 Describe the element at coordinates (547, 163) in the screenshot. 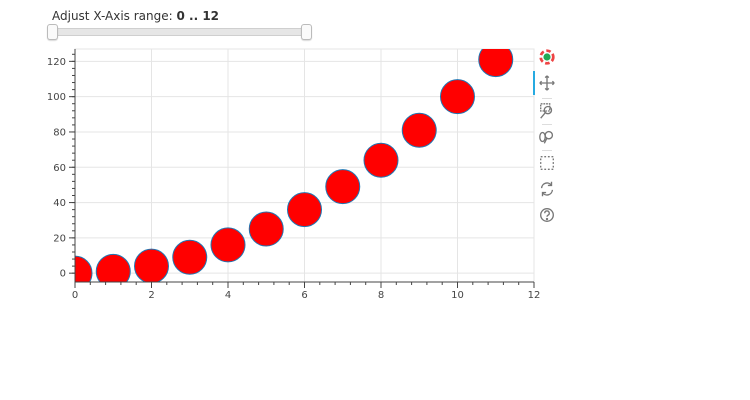

I see `box-select-icon` at that location.